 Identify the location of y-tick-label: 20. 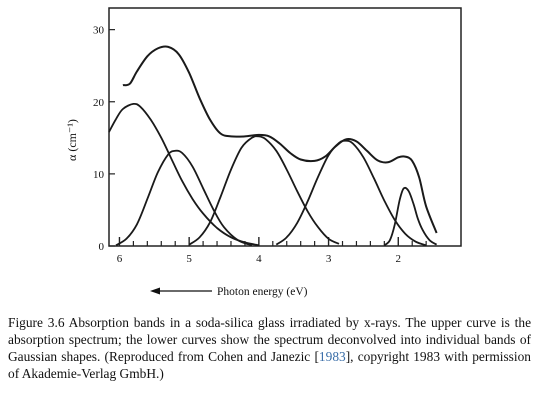
(99, 103).